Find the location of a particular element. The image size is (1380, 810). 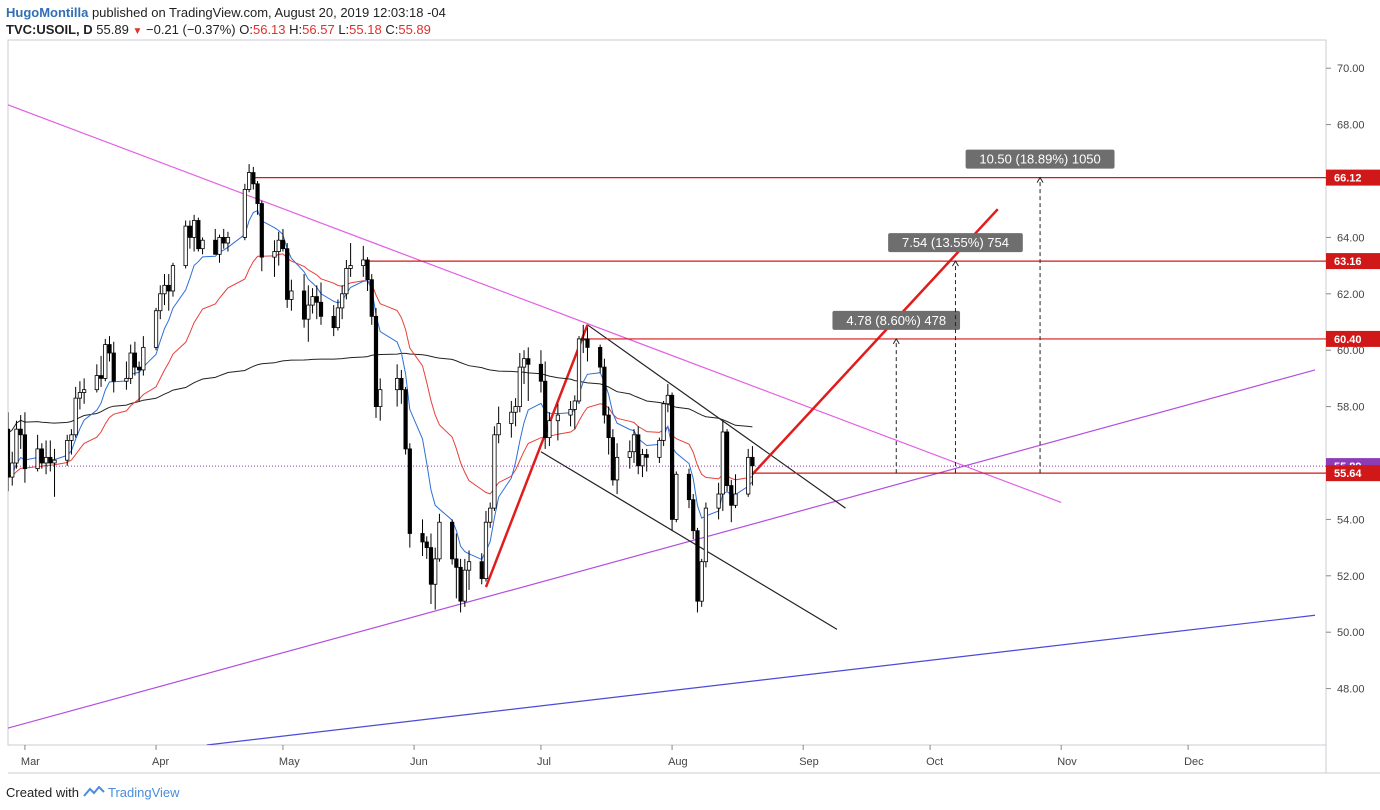

symbol-label: TVC:USOIL, D is located at coordinates (49, 29).